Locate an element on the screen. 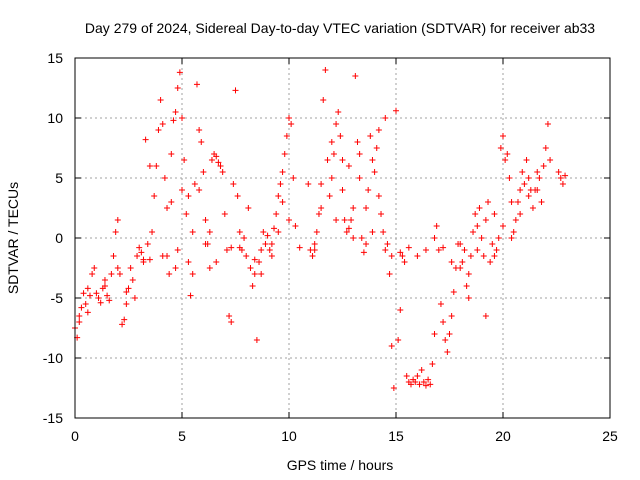 The image size is (640, 480). x-tick-label: 0 is located at coordinates (75, 436).